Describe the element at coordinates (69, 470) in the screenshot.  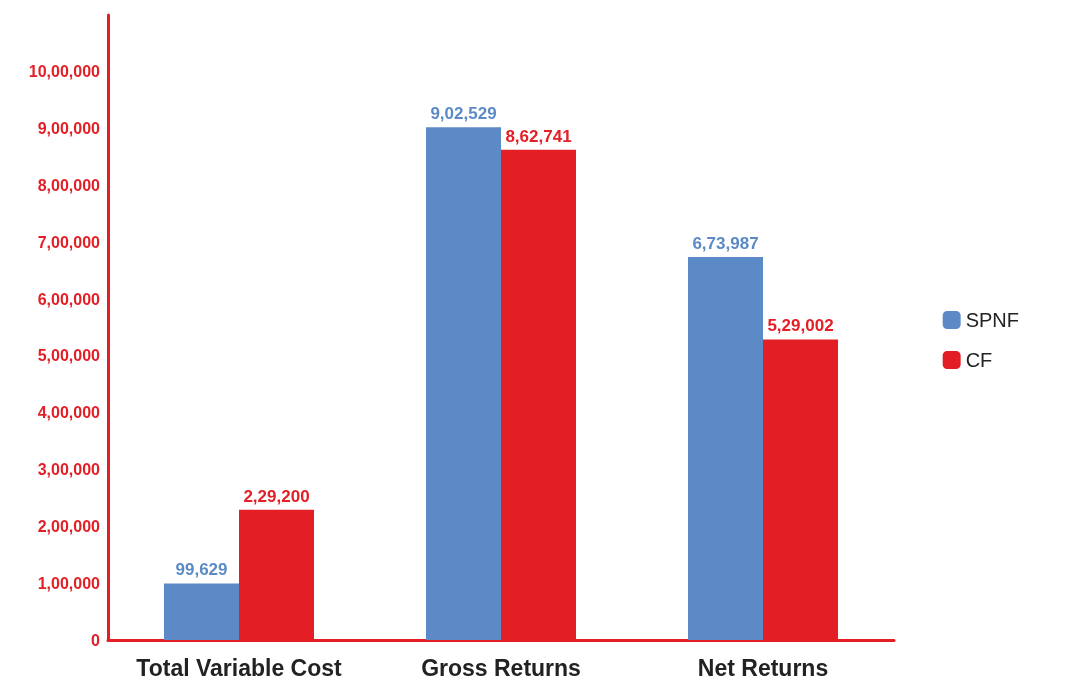
I see `y-tick-label: 3,00,000` at that location.